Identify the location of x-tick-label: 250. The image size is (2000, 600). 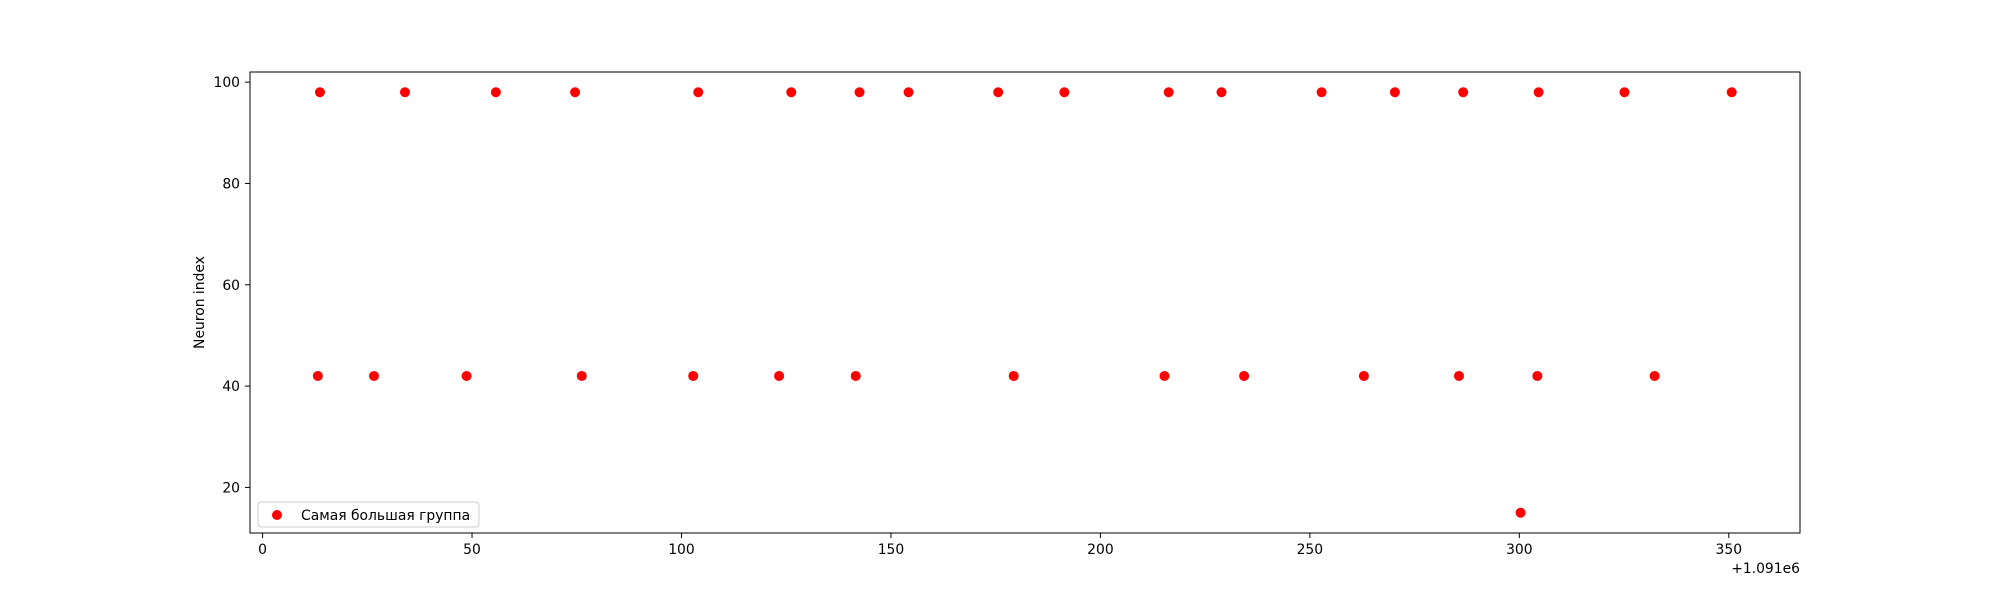
(1310, 550).